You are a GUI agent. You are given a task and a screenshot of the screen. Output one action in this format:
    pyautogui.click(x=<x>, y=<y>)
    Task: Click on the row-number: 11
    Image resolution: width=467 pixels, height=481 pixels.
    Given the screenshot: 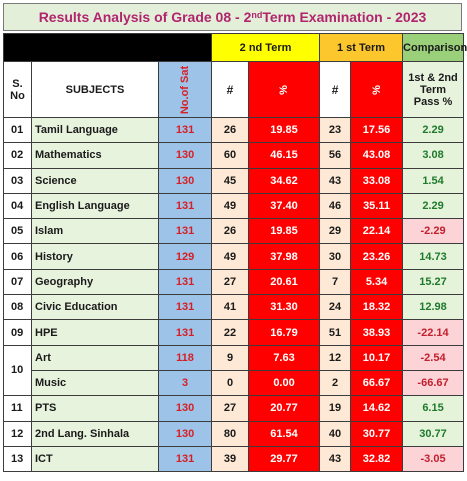 What is the action you would take?
    pyautogui.click(x=17, y=408)
    